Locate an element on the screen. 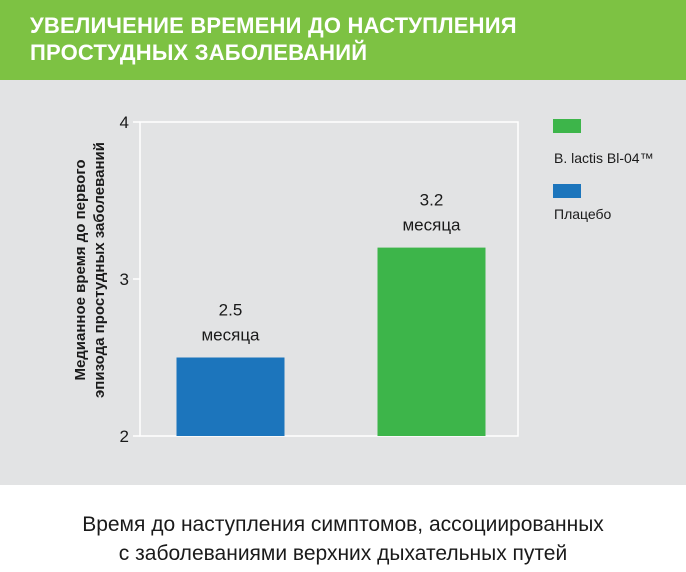 Image resolution: width=686 pixels, height=572 pixels. bar-value-label: 2.5 is located at coordinates (231, 310).